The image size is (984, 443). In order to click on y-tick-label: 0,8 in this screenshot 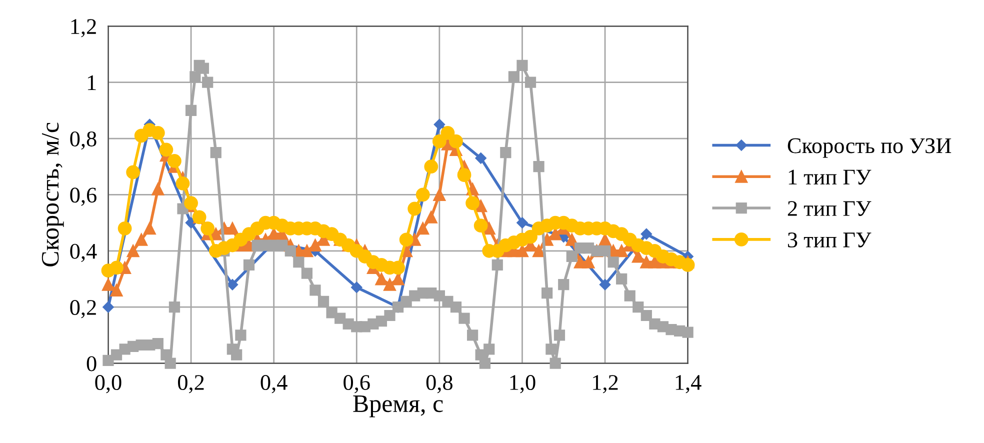, I will do `click(83, 140)`.